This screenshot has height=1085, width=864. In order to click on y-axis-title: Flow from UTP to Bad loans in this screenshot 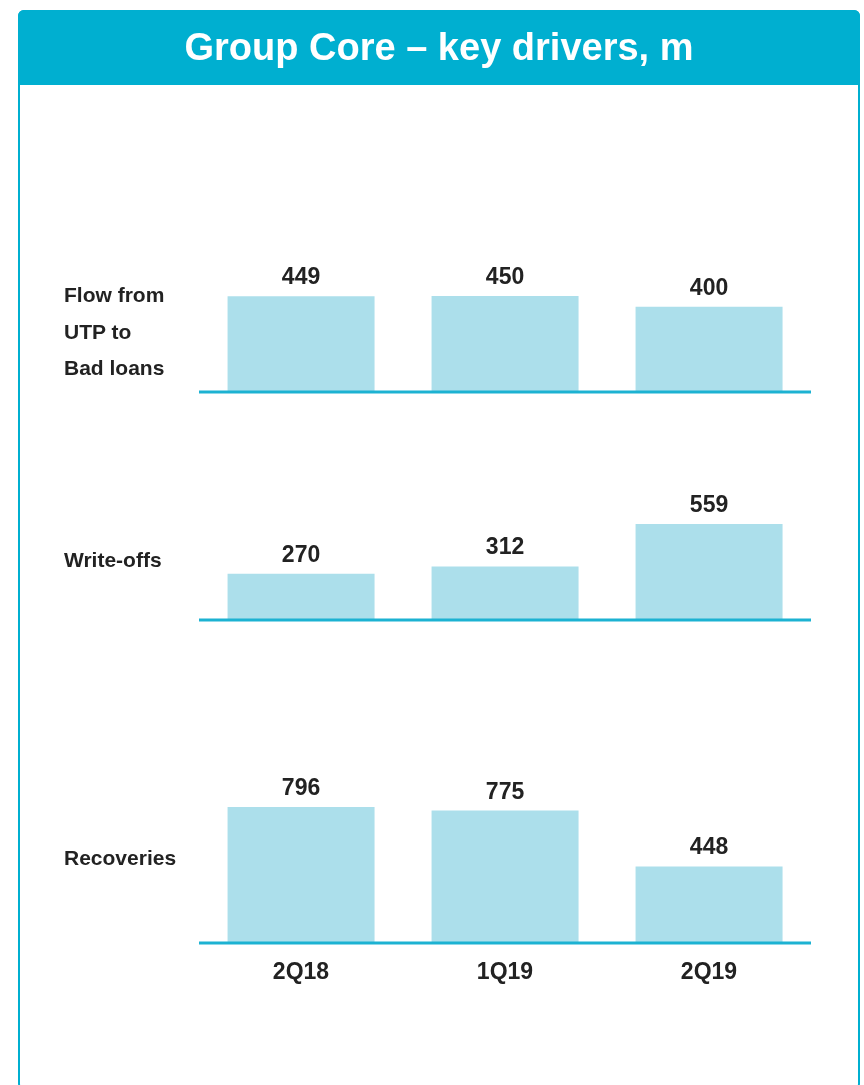, I will do `click(115, 331)`.